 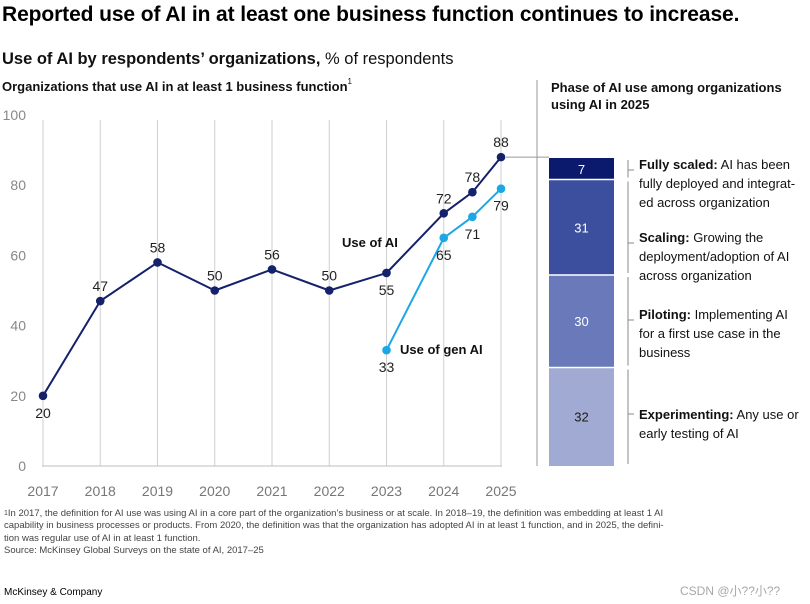 I want to click on x-tick-label: 2022, so click(x=329, y=491).